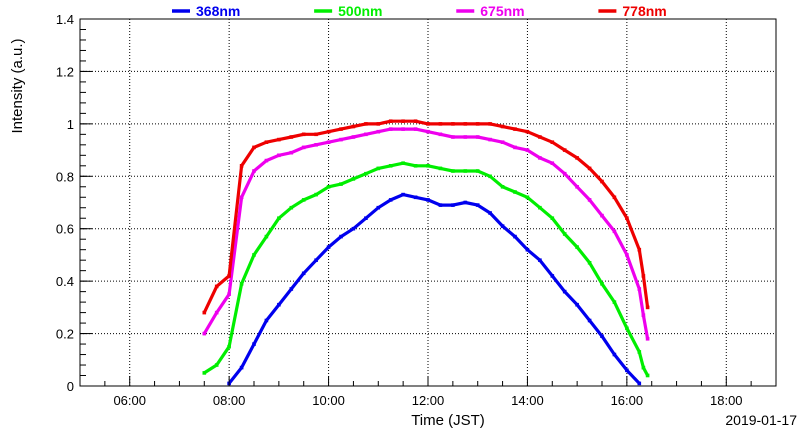 The width and height of the screenshot is (800, 434). What do you see at coordinates (65, 71) in the screenshot?
I see `y-tick-label: 1.2` at bounding box center [65, 71].